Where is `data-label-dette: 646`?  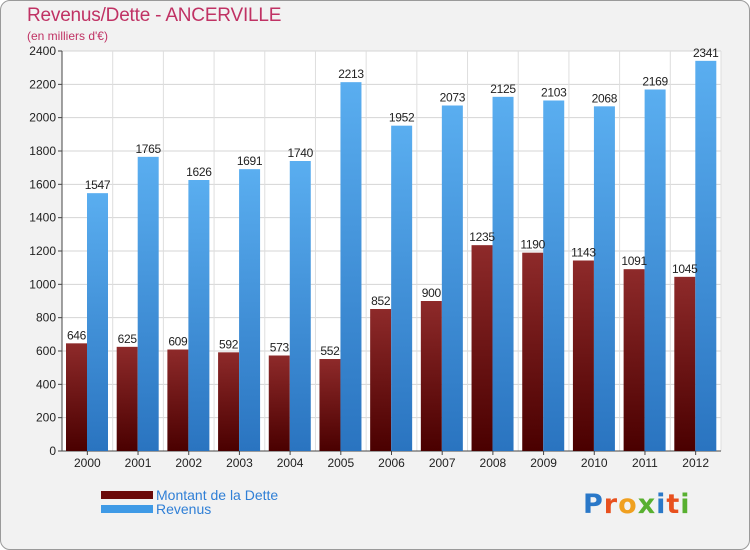
data-label-dette: 646 is located at coordinates (77, 335).